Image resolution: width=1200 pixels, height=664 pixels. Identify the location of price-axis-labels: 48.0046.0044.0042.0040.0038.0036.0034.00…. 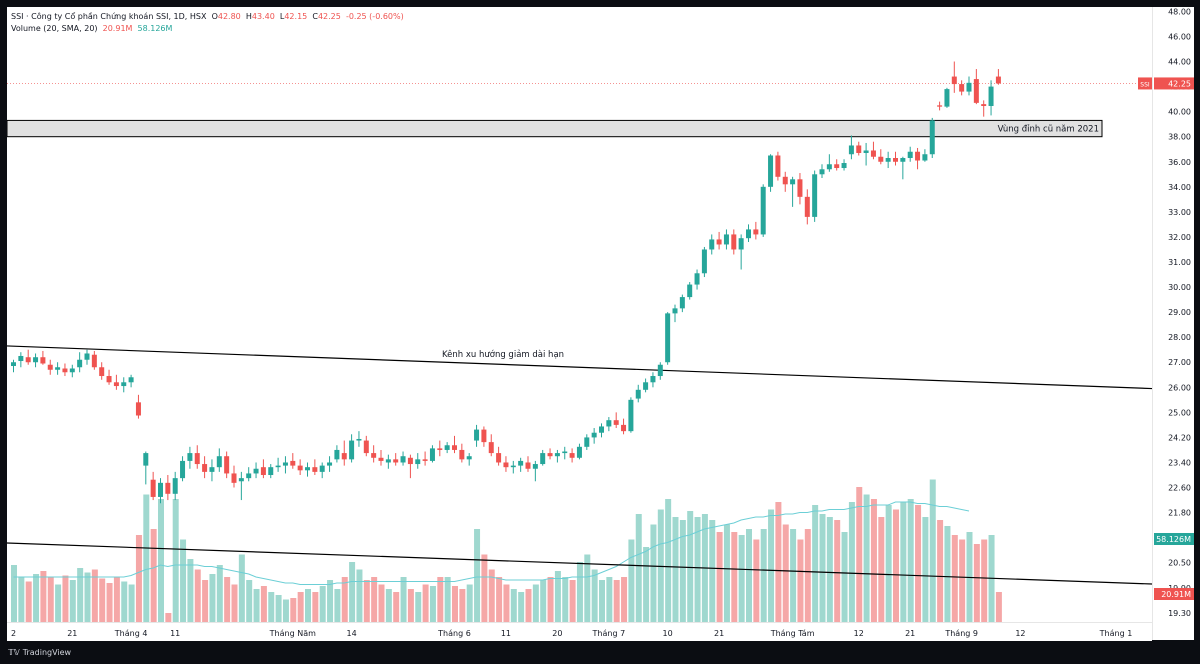
(1174, 312).